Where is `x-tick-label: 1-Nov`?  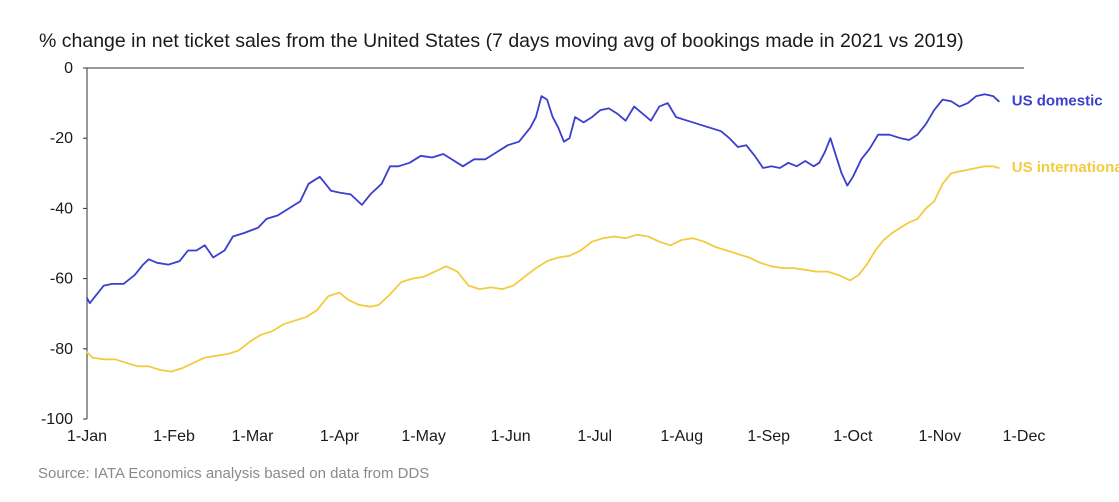
x-tick-label: 1-Nov is located at coordinates (939, 436).